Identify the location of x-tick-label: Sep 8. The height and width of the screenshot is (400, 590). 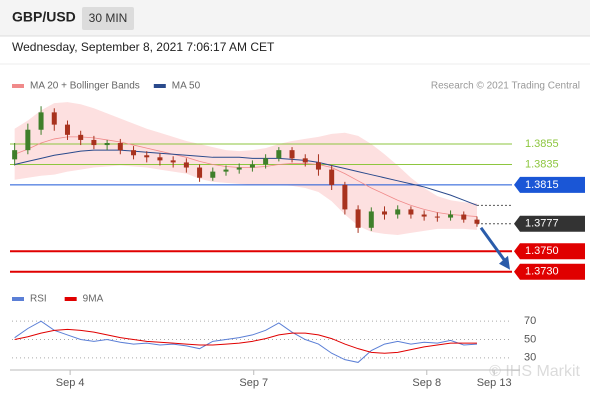
(426, 383).